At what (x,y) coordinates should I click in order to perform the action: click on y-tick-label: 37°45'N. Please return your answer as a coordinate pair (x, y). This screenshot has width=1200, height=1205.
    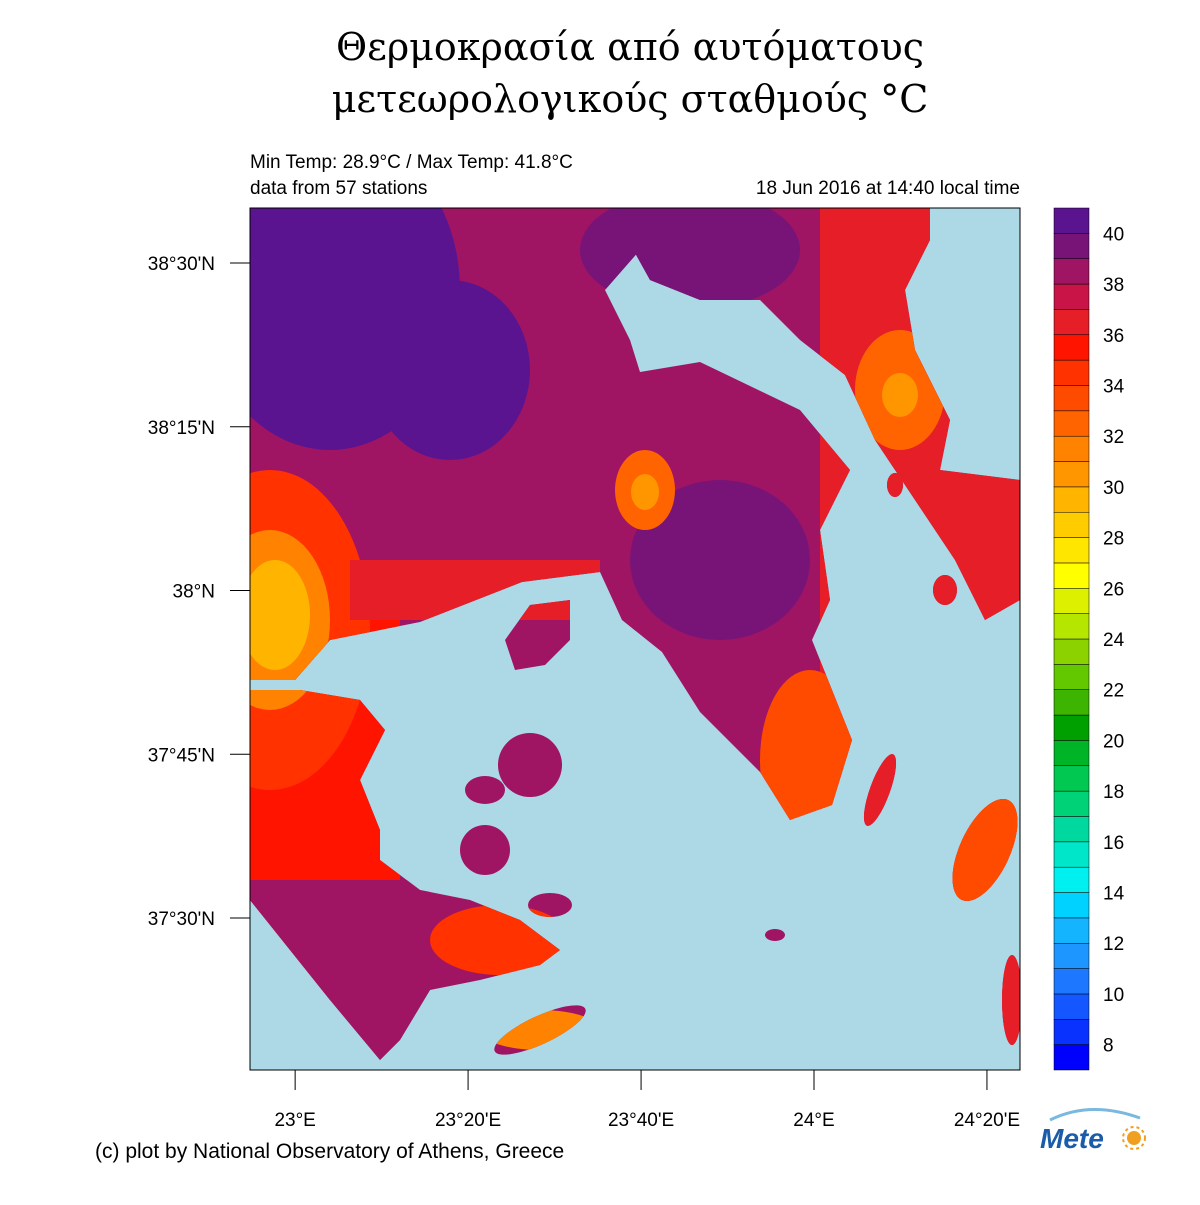
    Looking at the image, I should click on (181, 755).